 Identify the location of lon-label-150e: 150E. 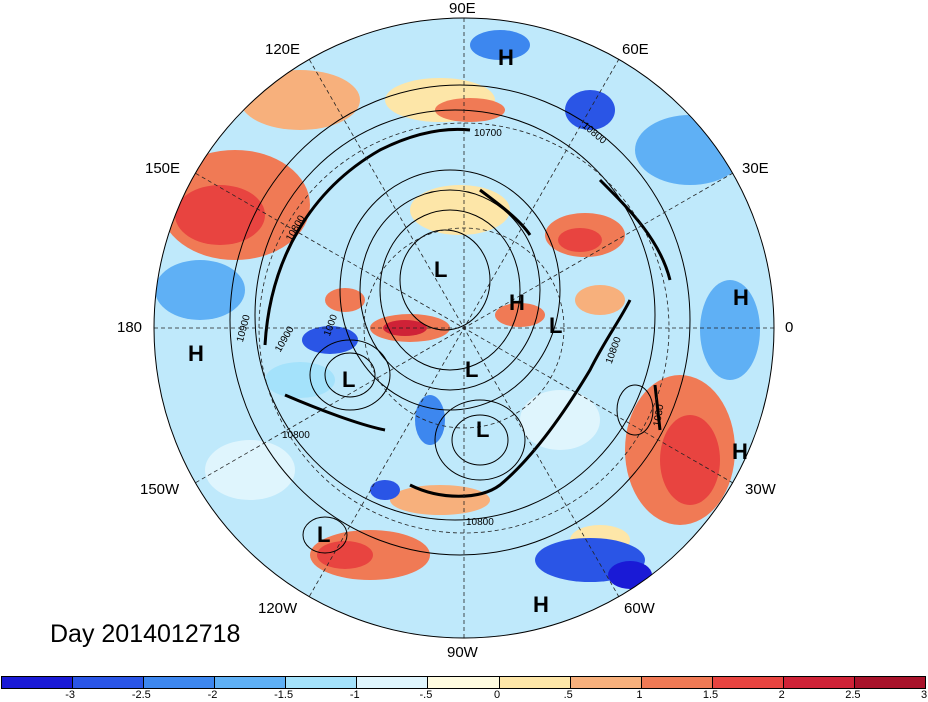
(163, 168).